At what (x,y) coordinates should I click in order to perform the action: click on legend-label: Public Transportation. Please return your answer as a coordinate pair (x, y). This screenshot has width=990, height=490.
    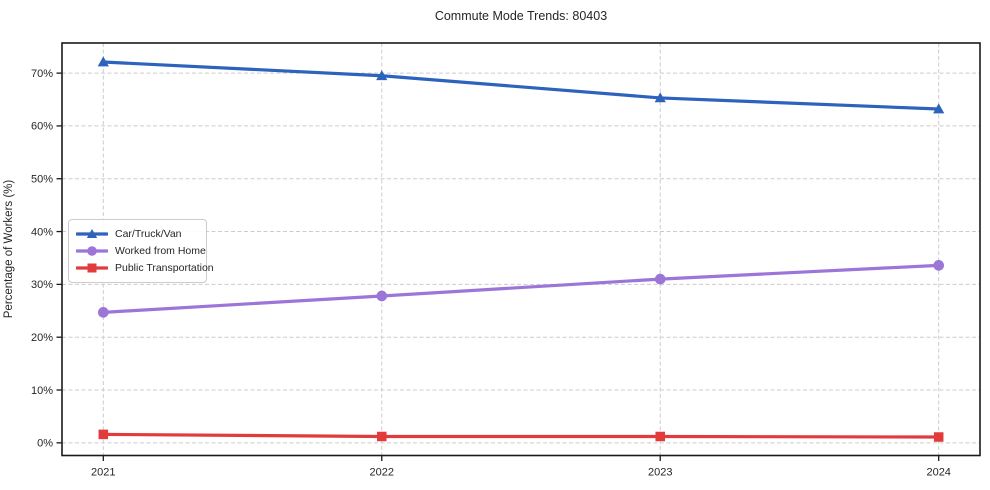
    Looking at the image, I should click on (164, 268).